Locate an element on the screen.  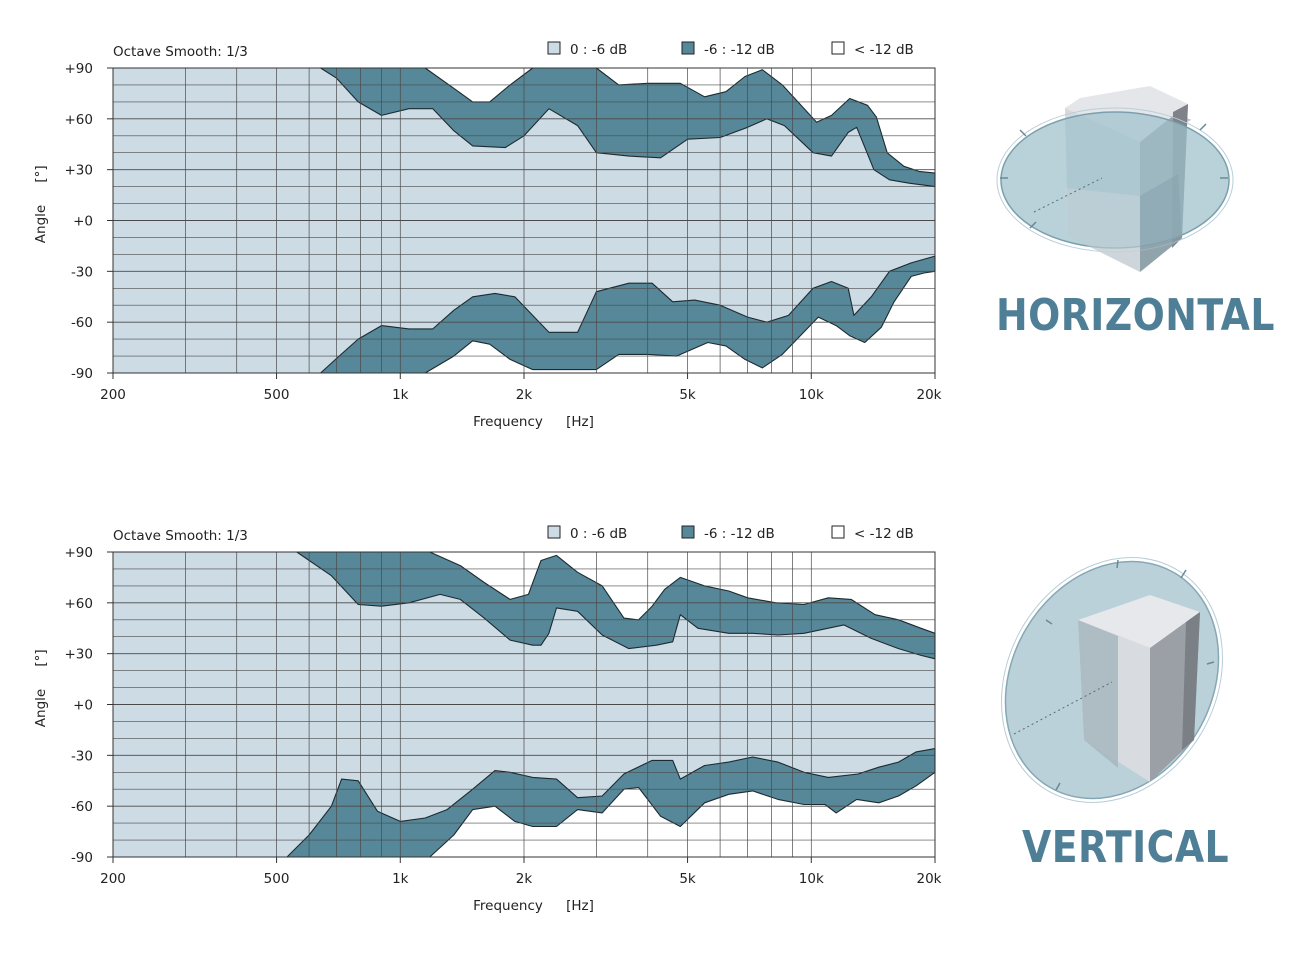
vertical-plane-illustration is located at coordinates (1112, 680).